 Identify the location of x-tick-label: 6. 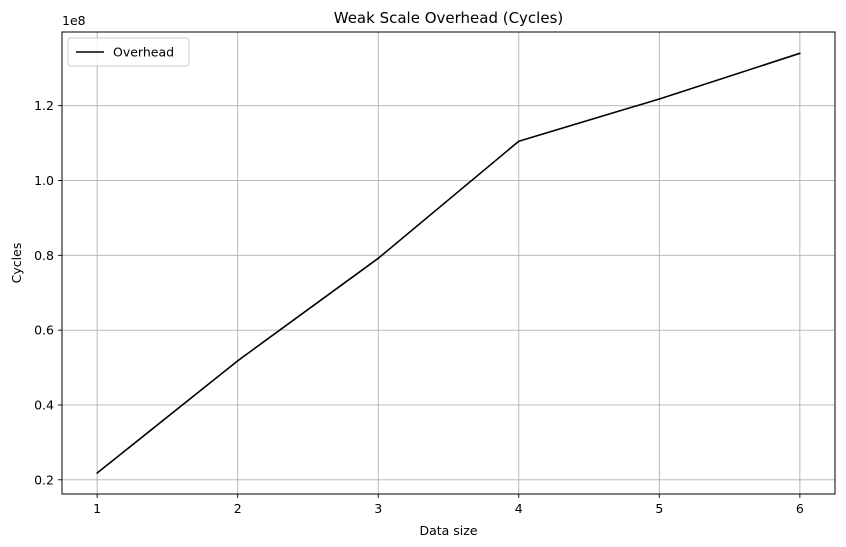
(800, 508).